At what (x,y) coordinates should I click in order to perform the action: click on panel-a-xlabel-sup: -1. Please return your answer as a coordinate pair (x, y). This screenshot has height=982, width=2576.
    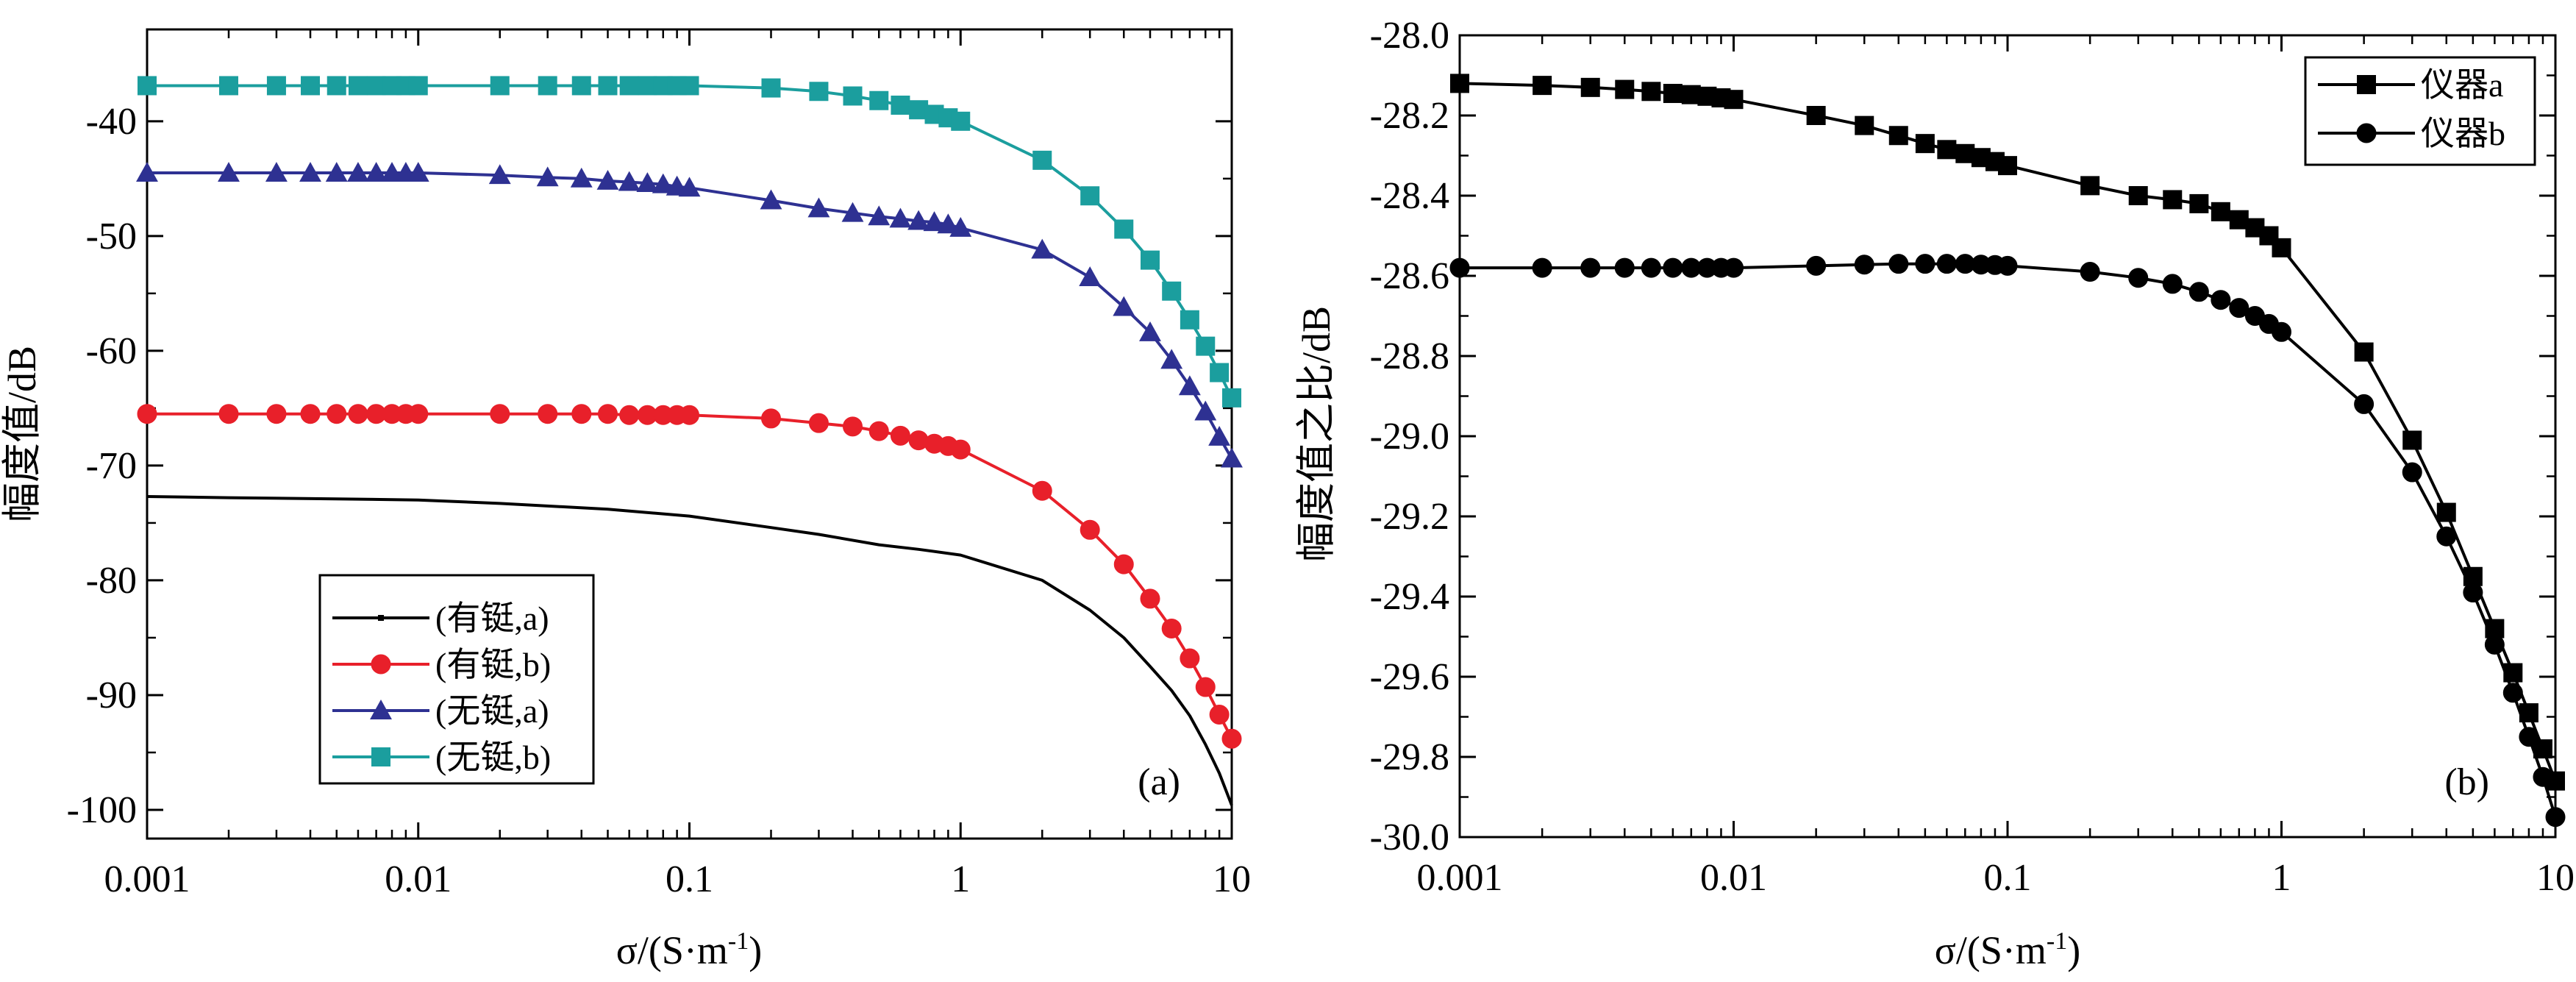
    Looking at the image, I should click on (738, 942).